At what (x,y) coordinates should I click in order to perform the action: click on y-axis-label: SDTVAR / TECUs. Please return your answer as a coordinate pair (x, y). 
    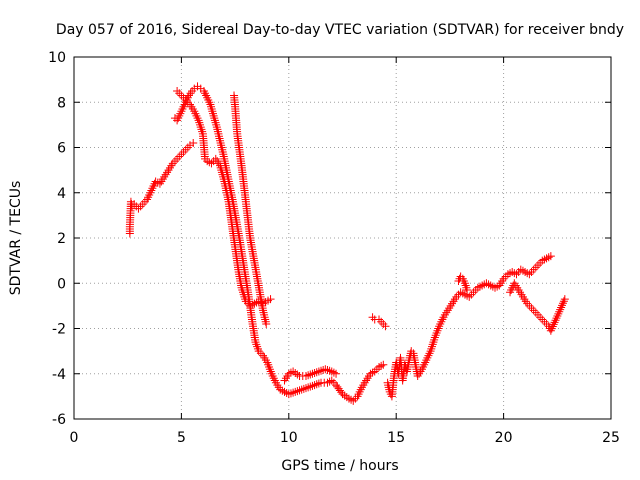
    Looking at the image, I should click on (16, 238).